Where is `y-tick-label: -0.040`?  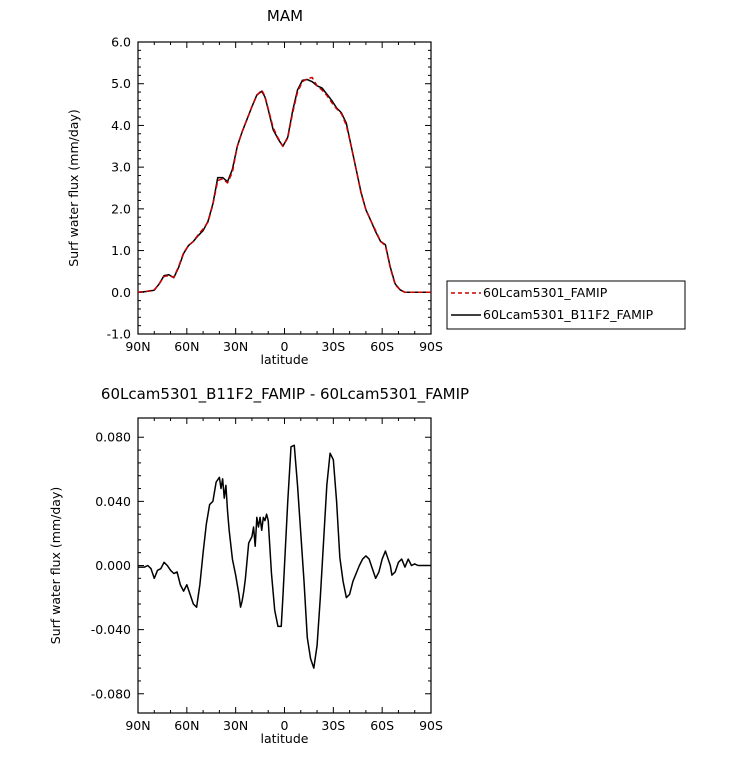
y-tick-label: -0.040 is located at coordinates (111, 629).